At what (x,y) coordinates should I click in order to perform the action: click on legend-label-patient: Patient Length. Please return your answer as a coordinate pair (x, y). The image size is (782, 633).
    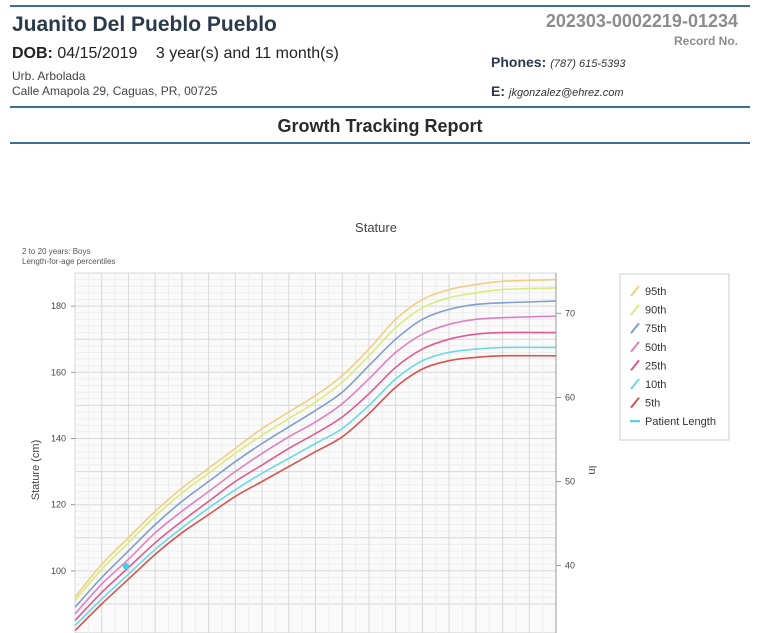
    Looking at the image, I should click on (680, 422).